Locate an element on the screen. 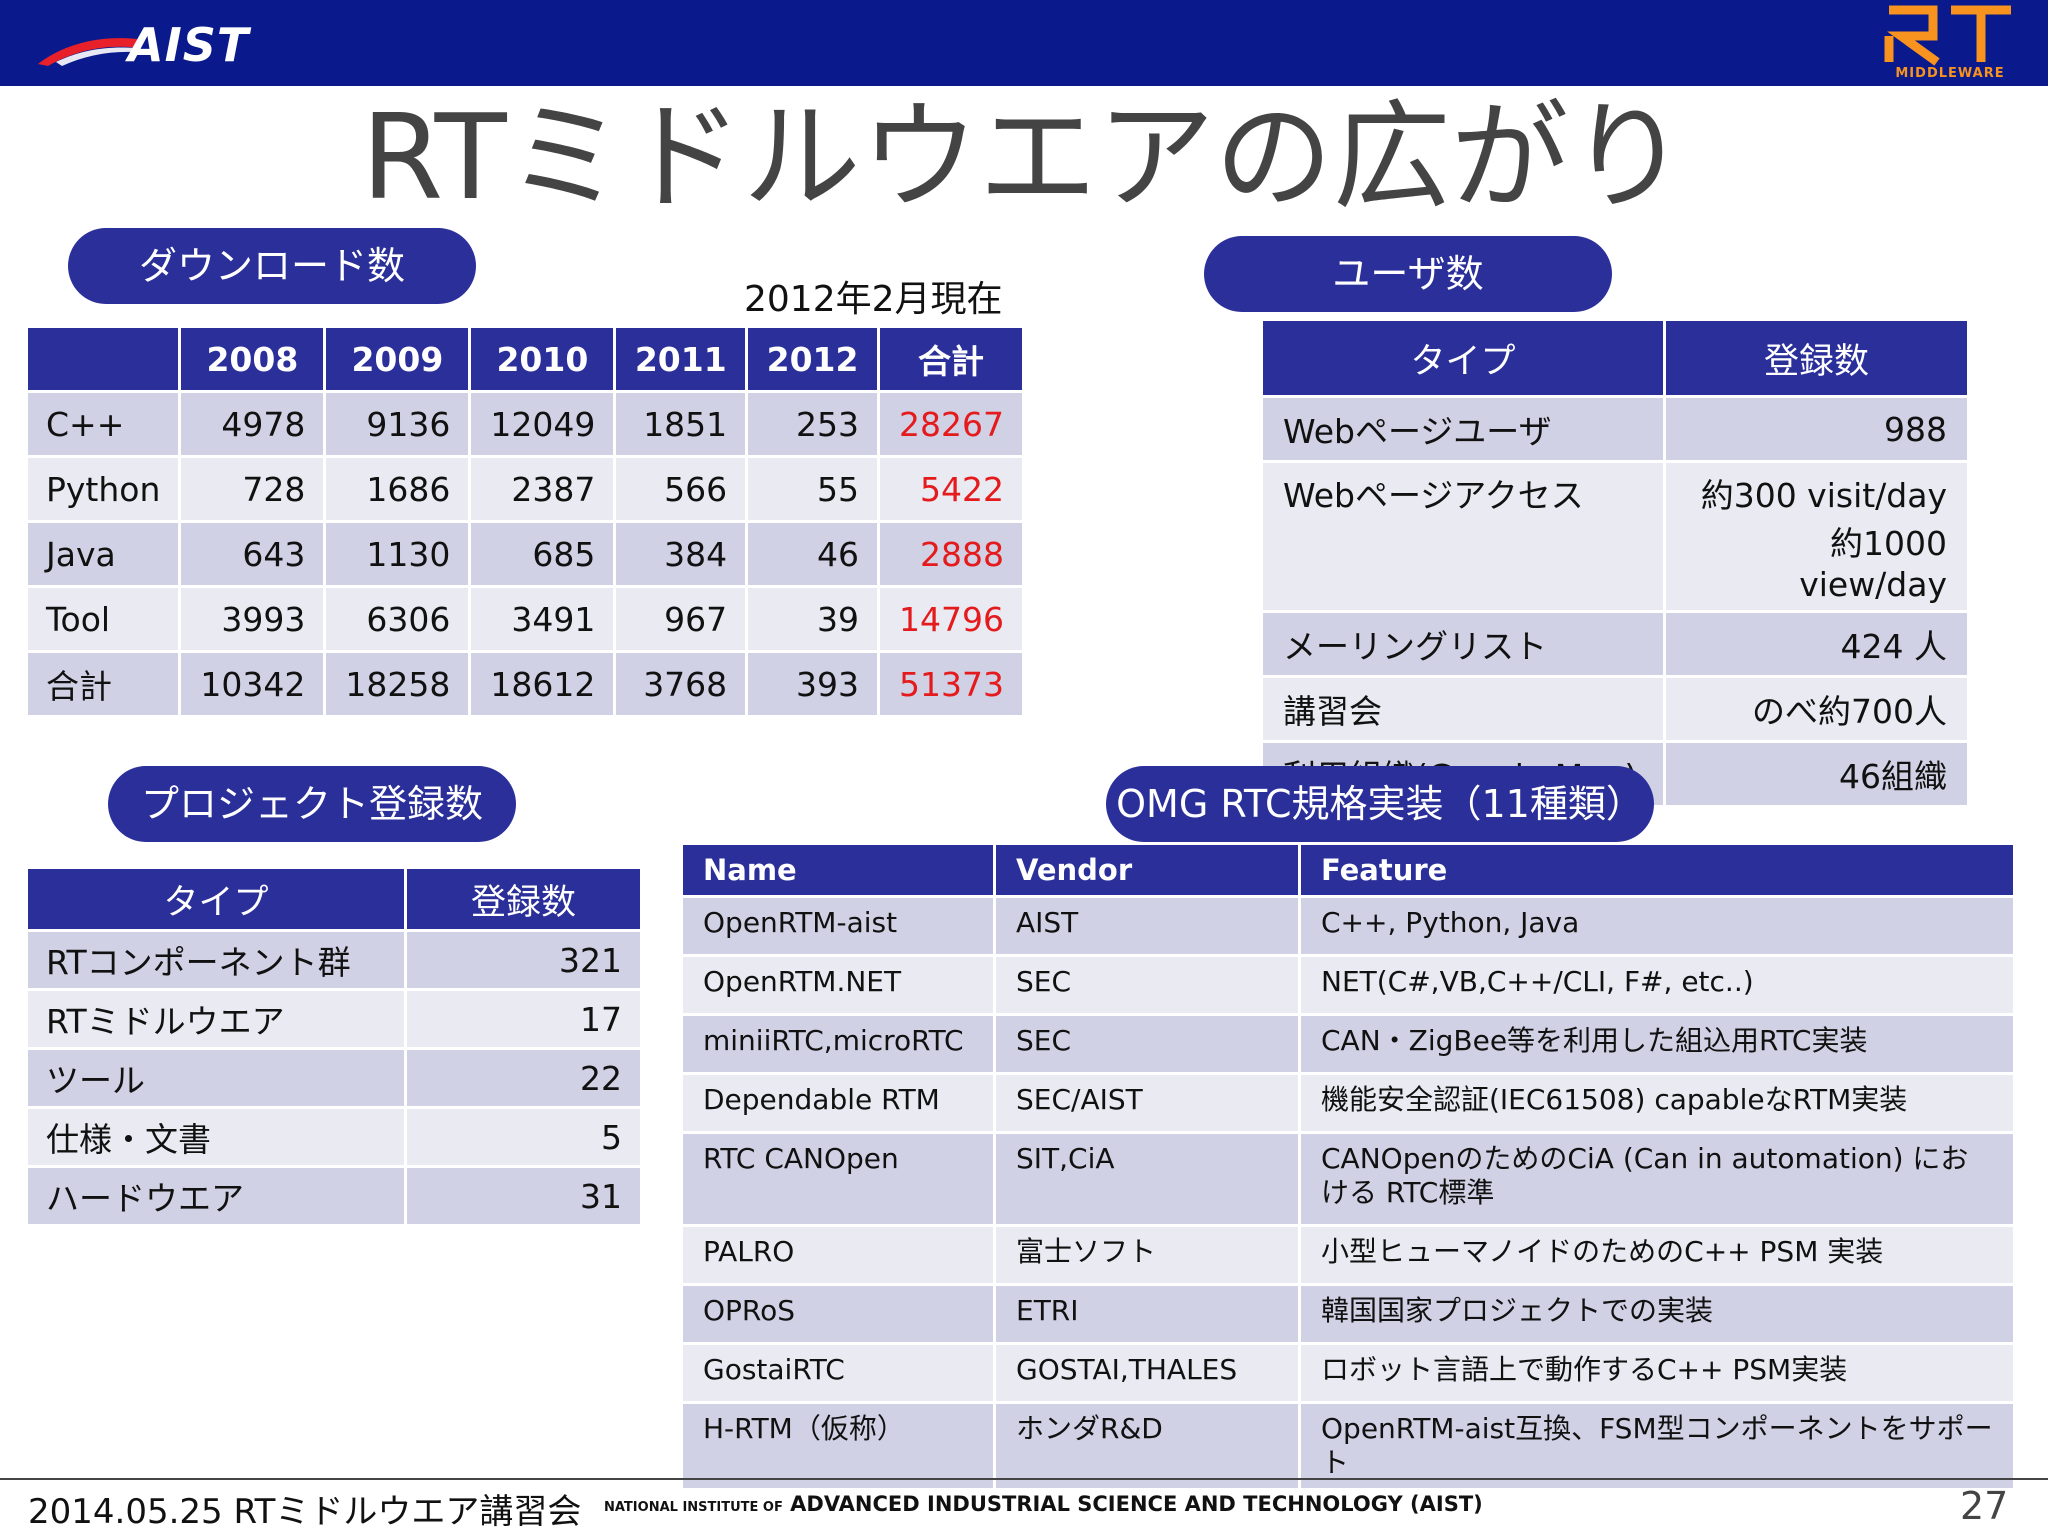 The image size is (2048, 1536). aist-logo: AIST is located at coordinates (151, 44).